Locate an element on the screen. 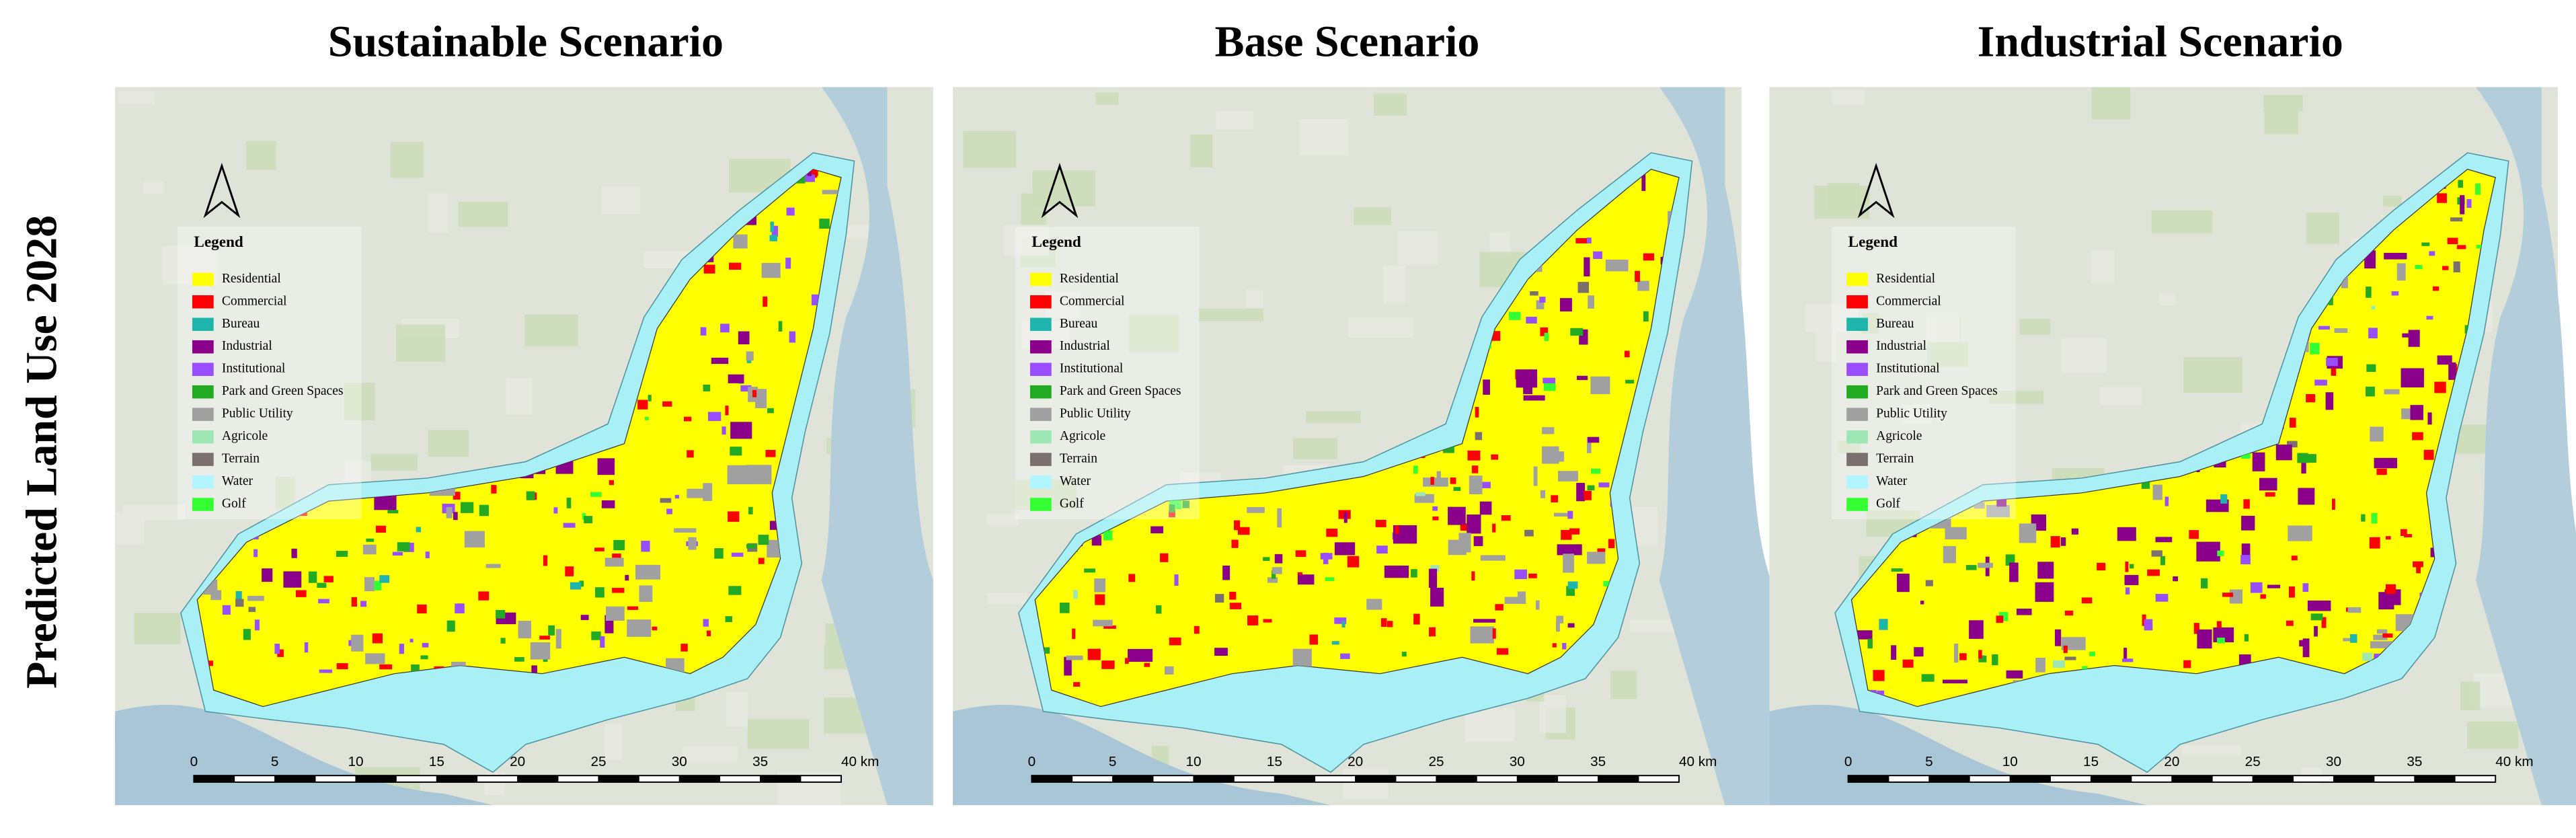 This screenshot has height=838, width=2576. river is located at coordinates (877, 446).